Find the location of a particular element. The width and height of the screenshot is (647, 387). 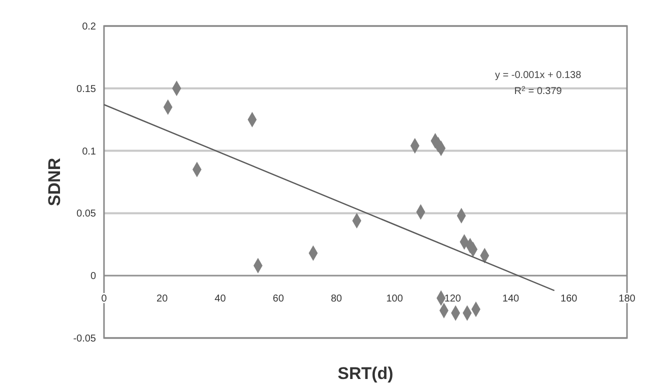

annotation: y = -0.001x + 0.138 is located at coordinates (538, 75).